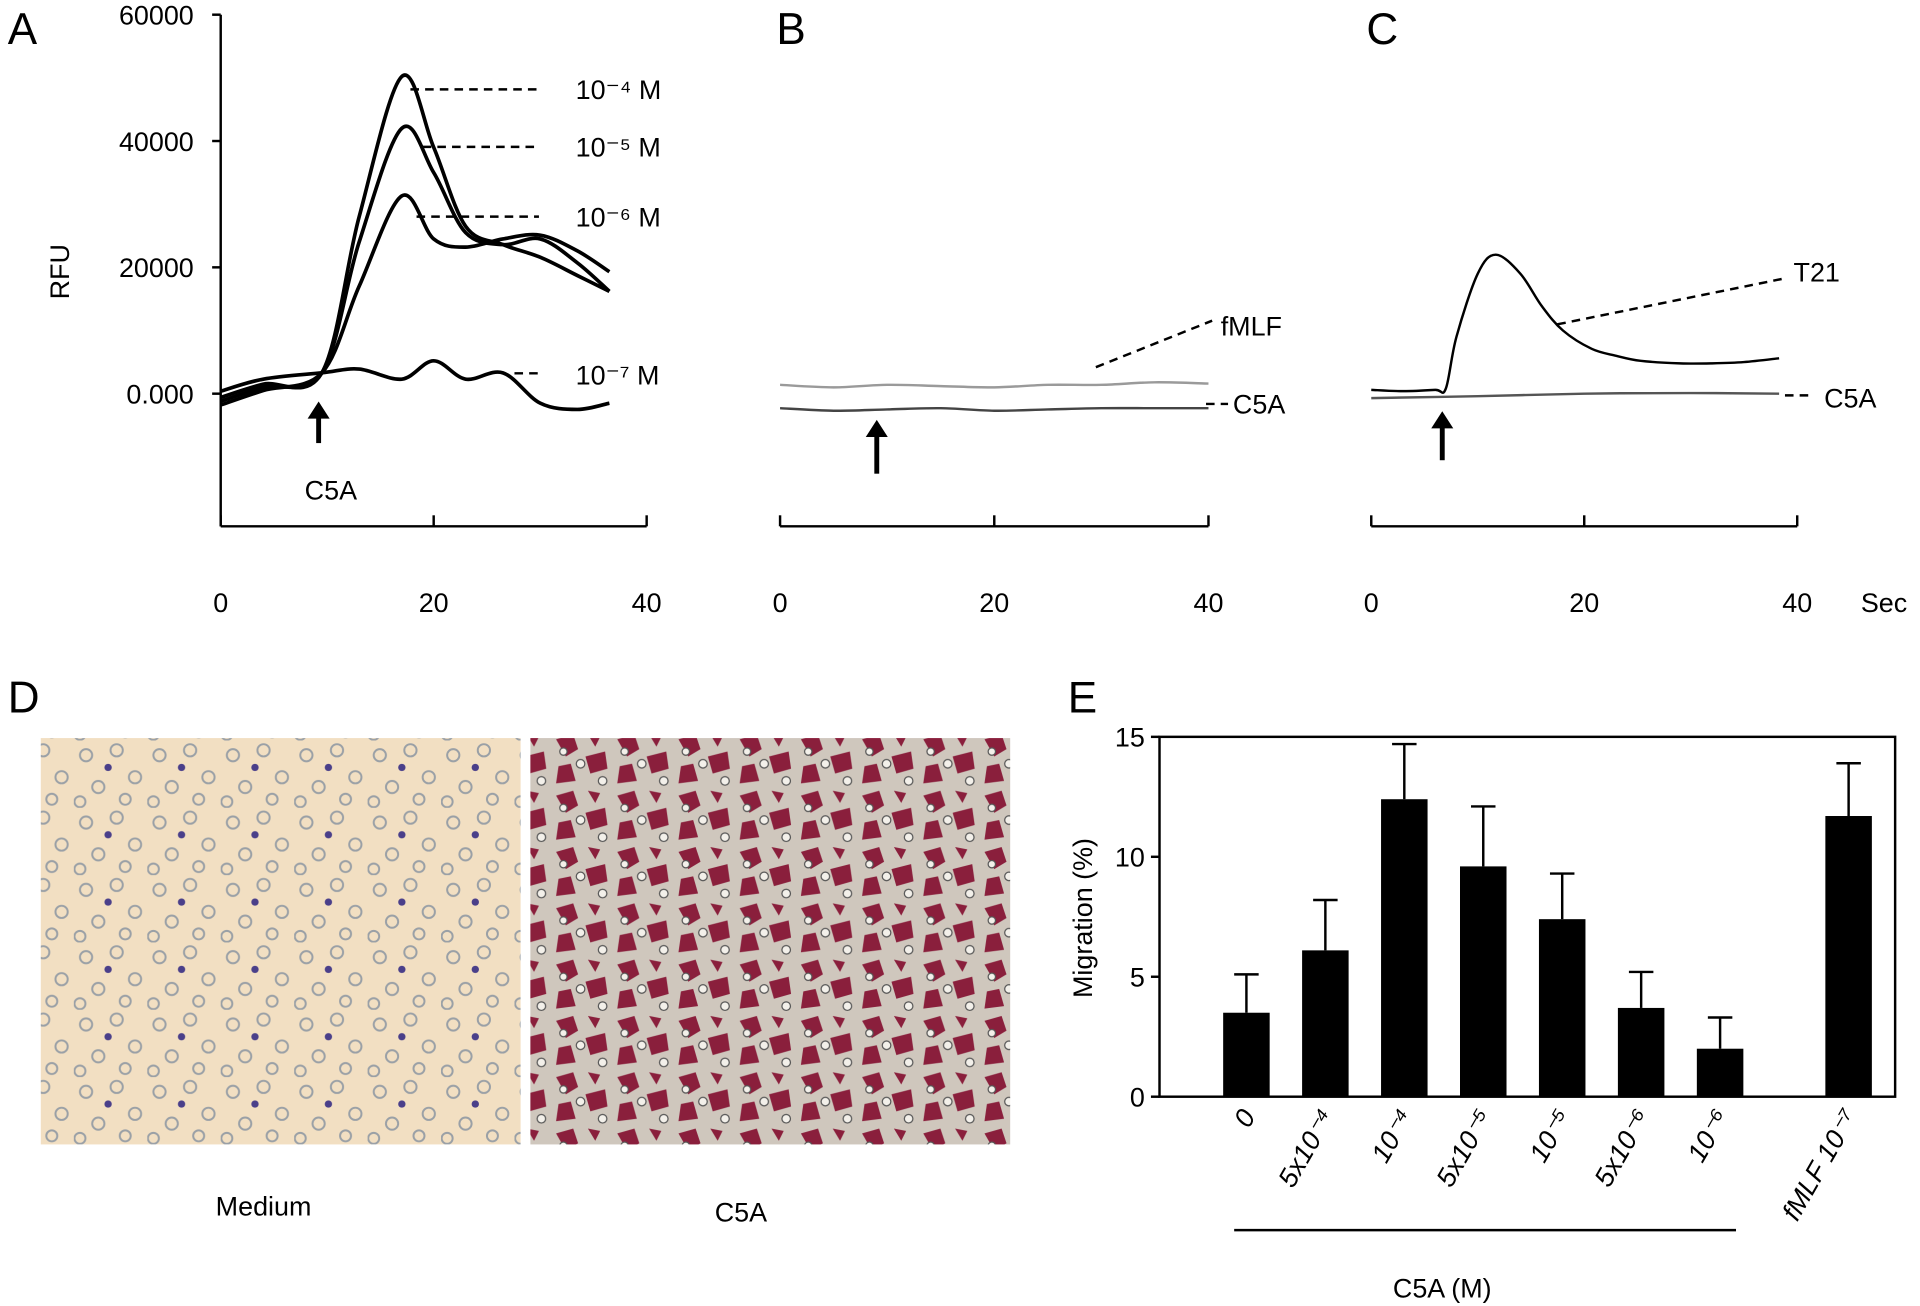 The width and height of the screenshot is (1920, 1306). I want to click on image-label: C5A, so click(741, 1213).